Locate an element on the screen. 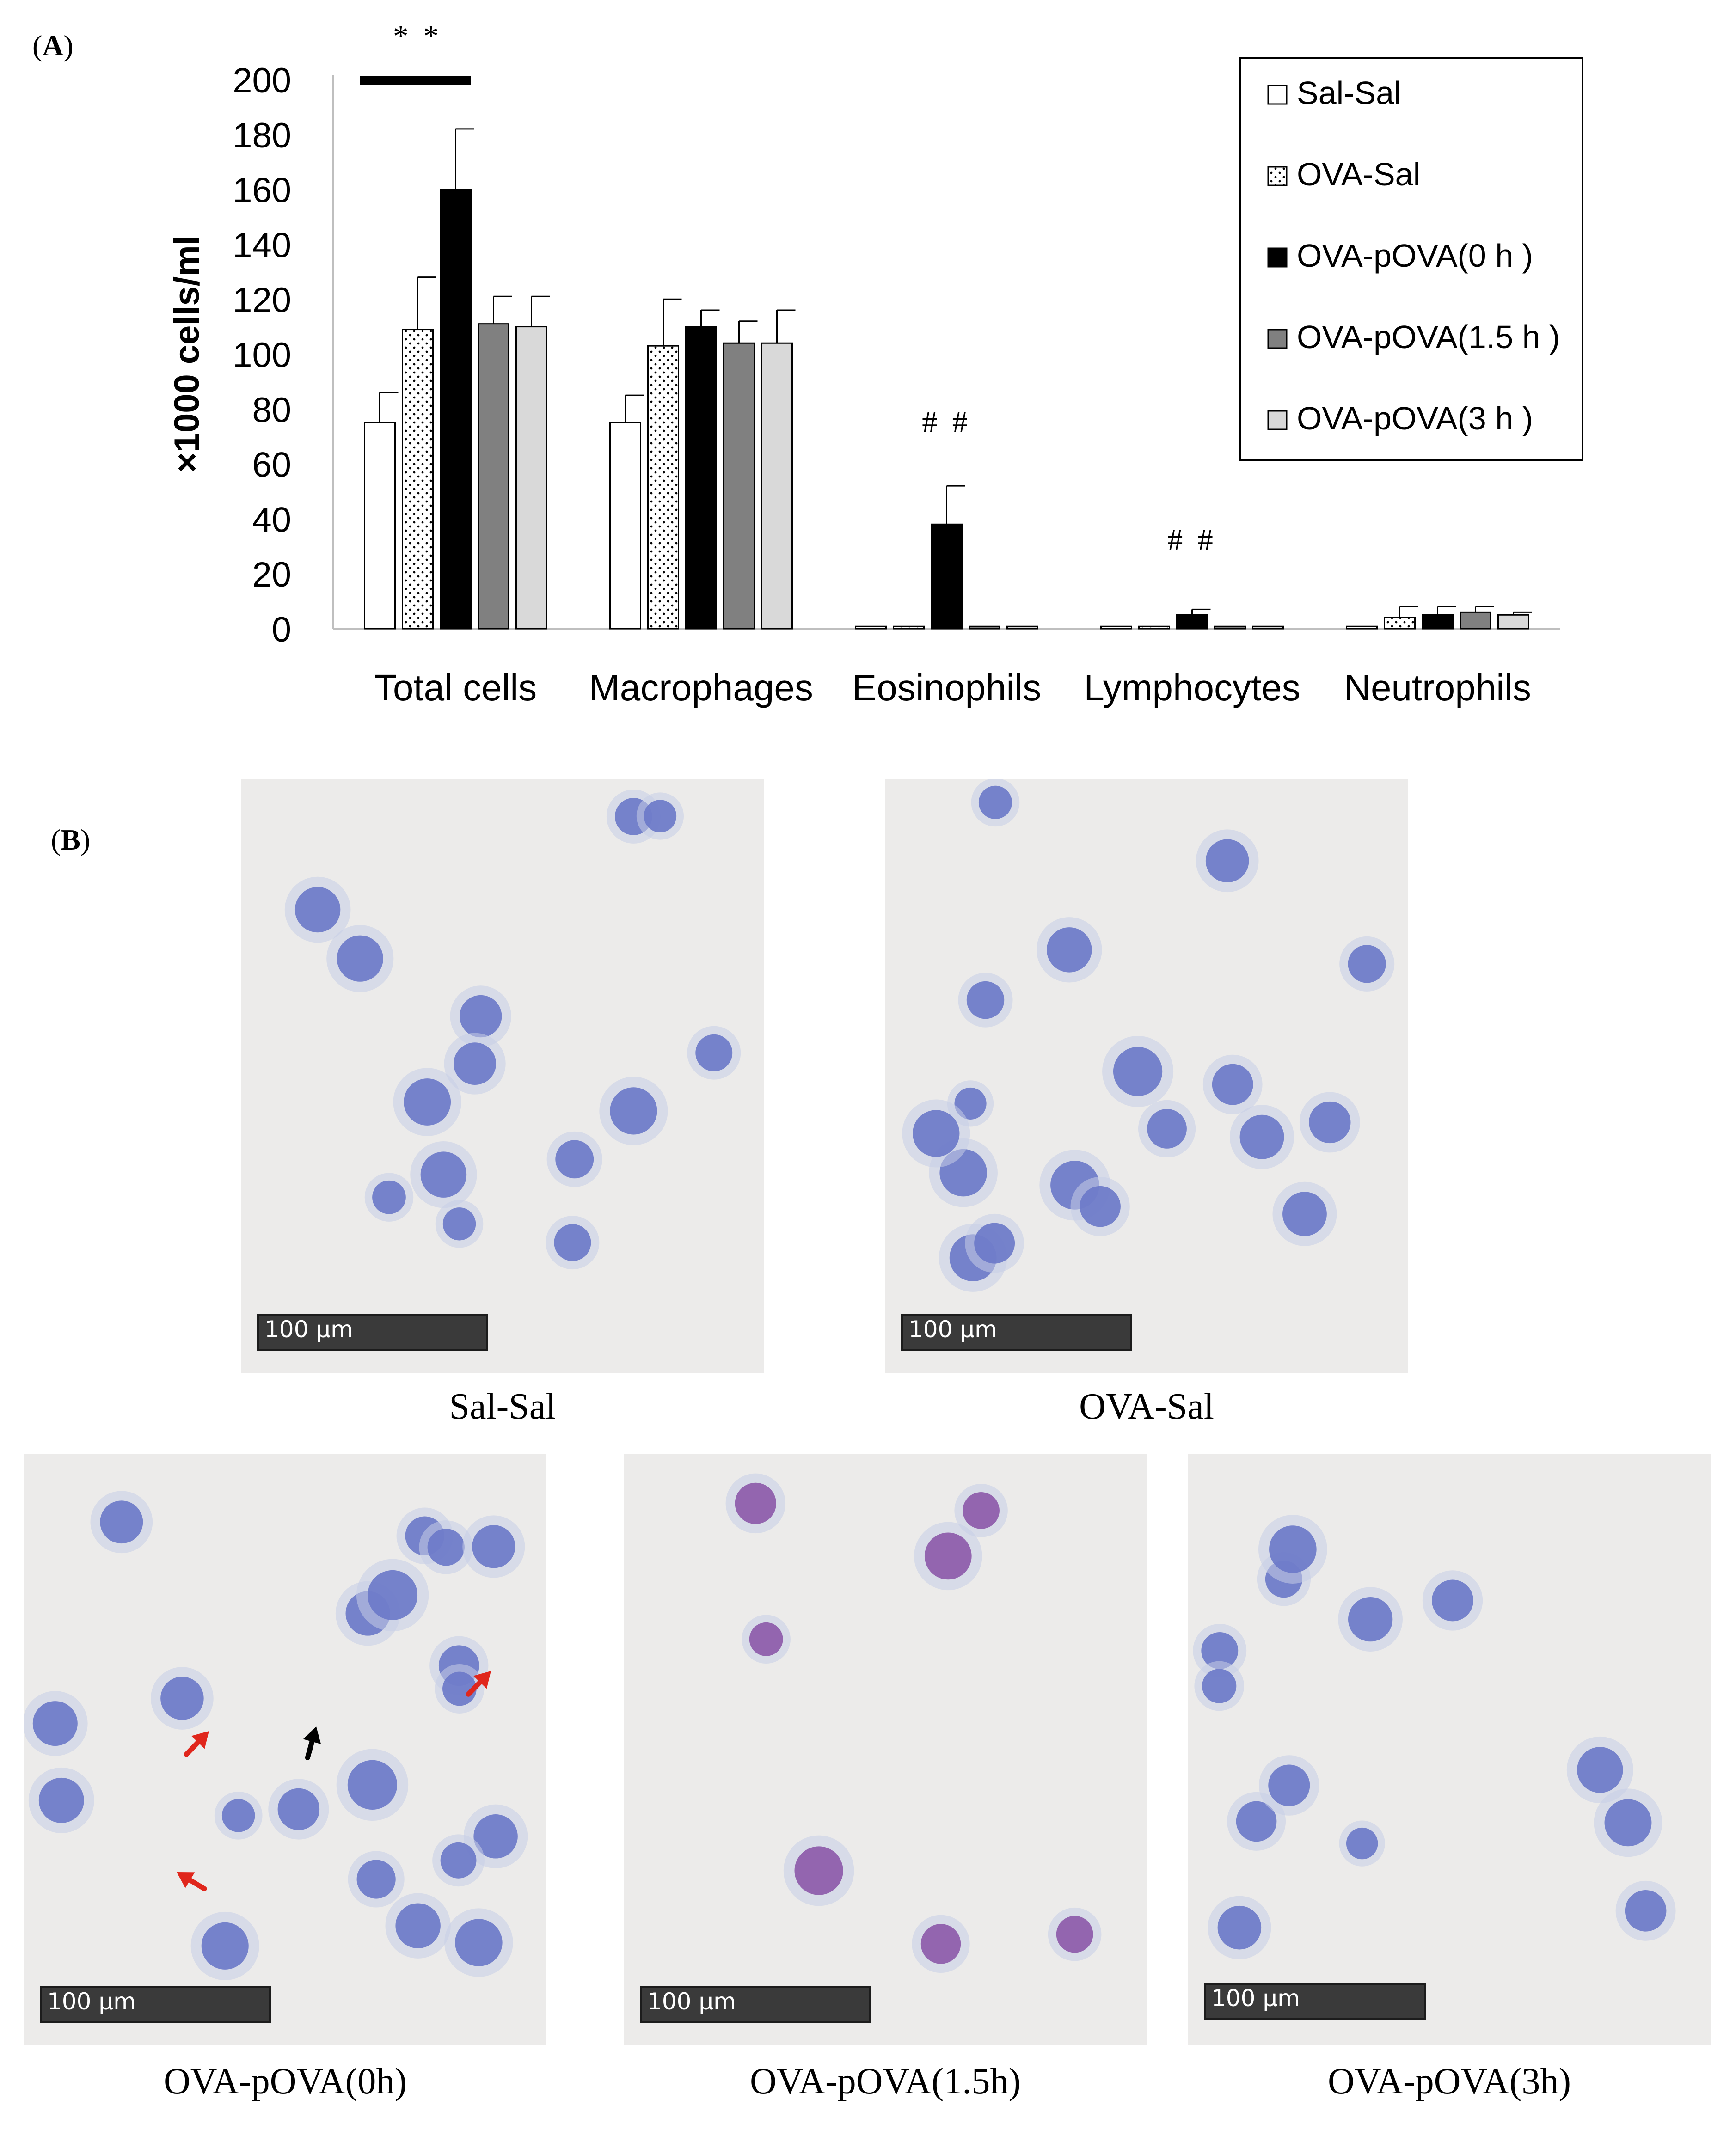  legend-label: OVA-pOVA(3 h ) is located at coordinates (1415, 418).